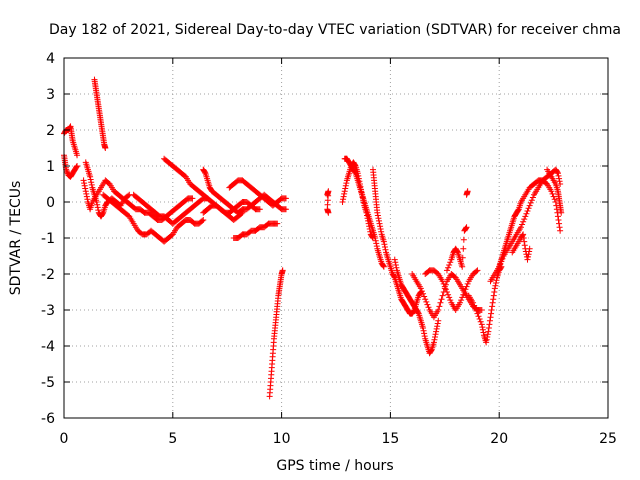 This screenshot has height=480, width=640. What do you see at coordinates (48, 275) in the screenshot?
I see `y-tick-label: -2` at bounding box center [48, 275].